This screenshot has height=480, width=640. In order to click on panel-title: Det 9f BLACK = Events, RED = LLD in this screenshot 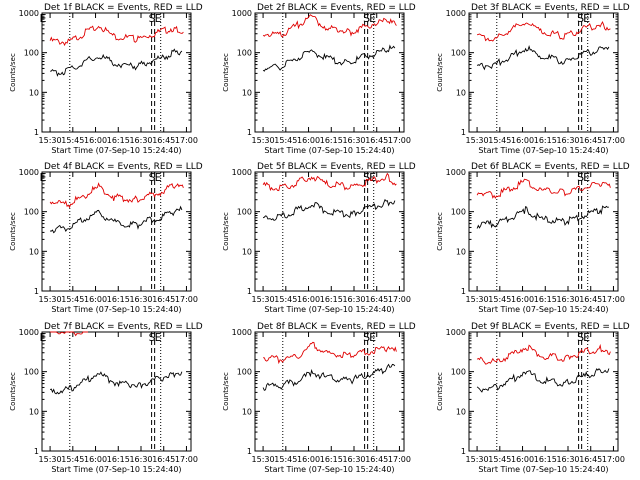, I will do `click(550, 327)`.